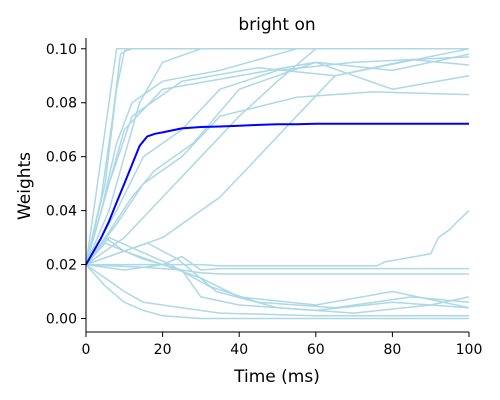 Image resolution: width=500 pixels, height=400 pixels. What do you see at coordinates (86, 350) in the screenshot?
I see `x-tick-label: 0` at bounding box center [86, 350].